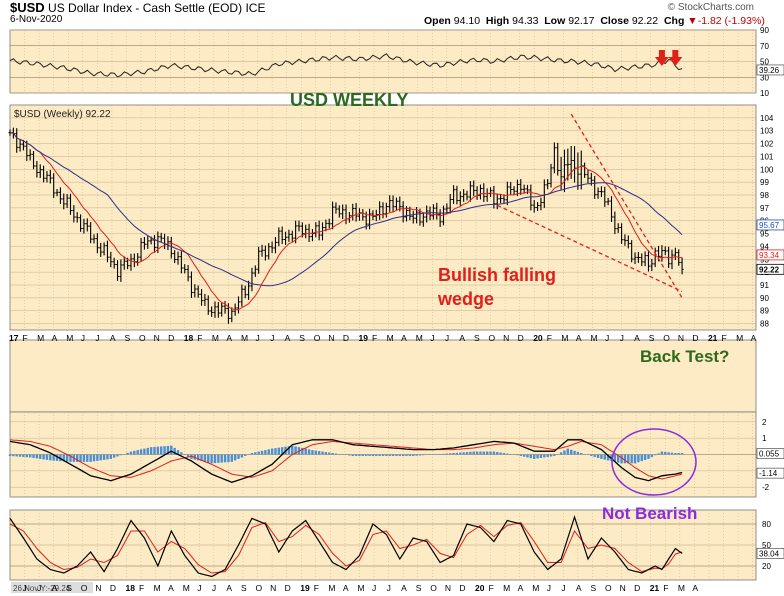 The height and width of the screenshot is (596, 784). What do you see at coordinates (189, 338) in the screenshot?
I see `price-axis-label: 18` at bounding box center [189, 338].